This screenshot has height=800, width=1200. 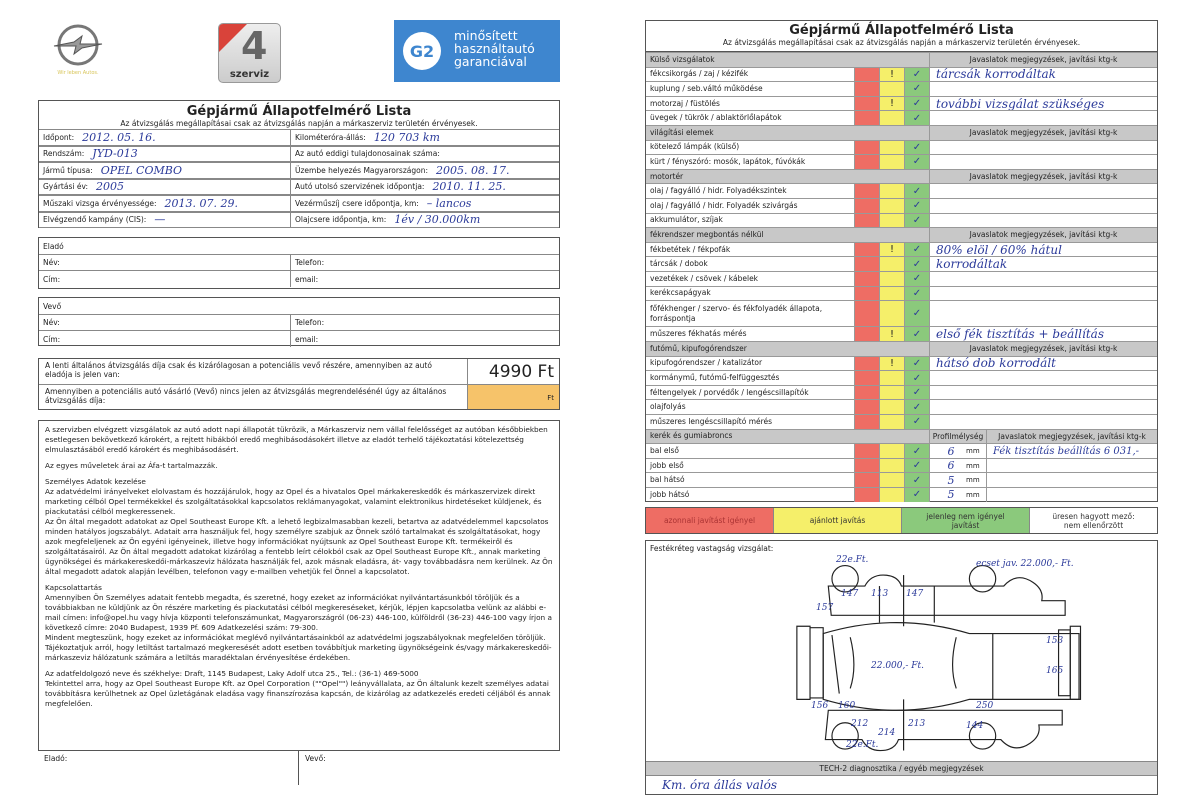 I want to click on field-value: 2005, so click(x=110, y=187).